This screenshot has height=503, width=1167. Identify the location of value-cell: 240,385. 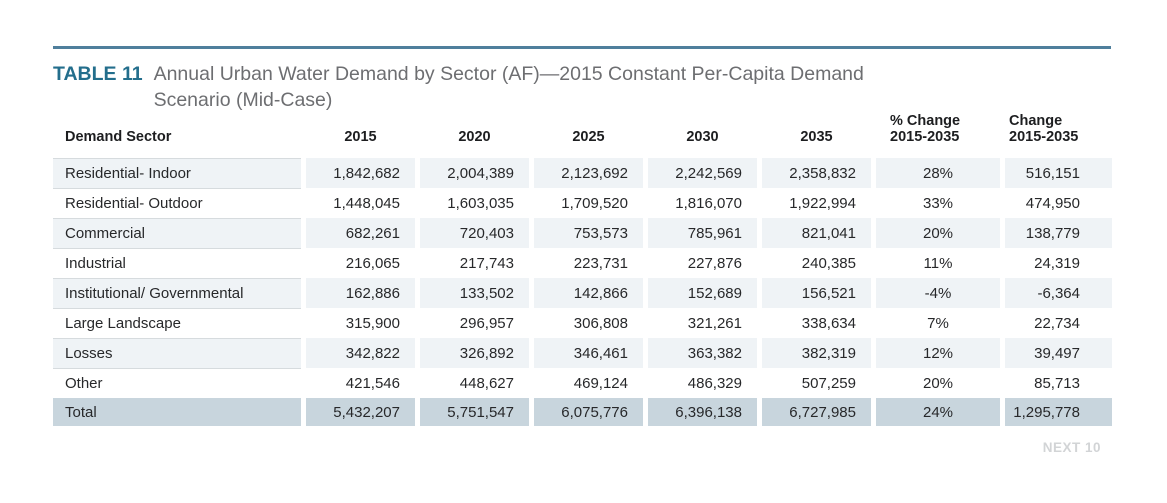
(828, 263).